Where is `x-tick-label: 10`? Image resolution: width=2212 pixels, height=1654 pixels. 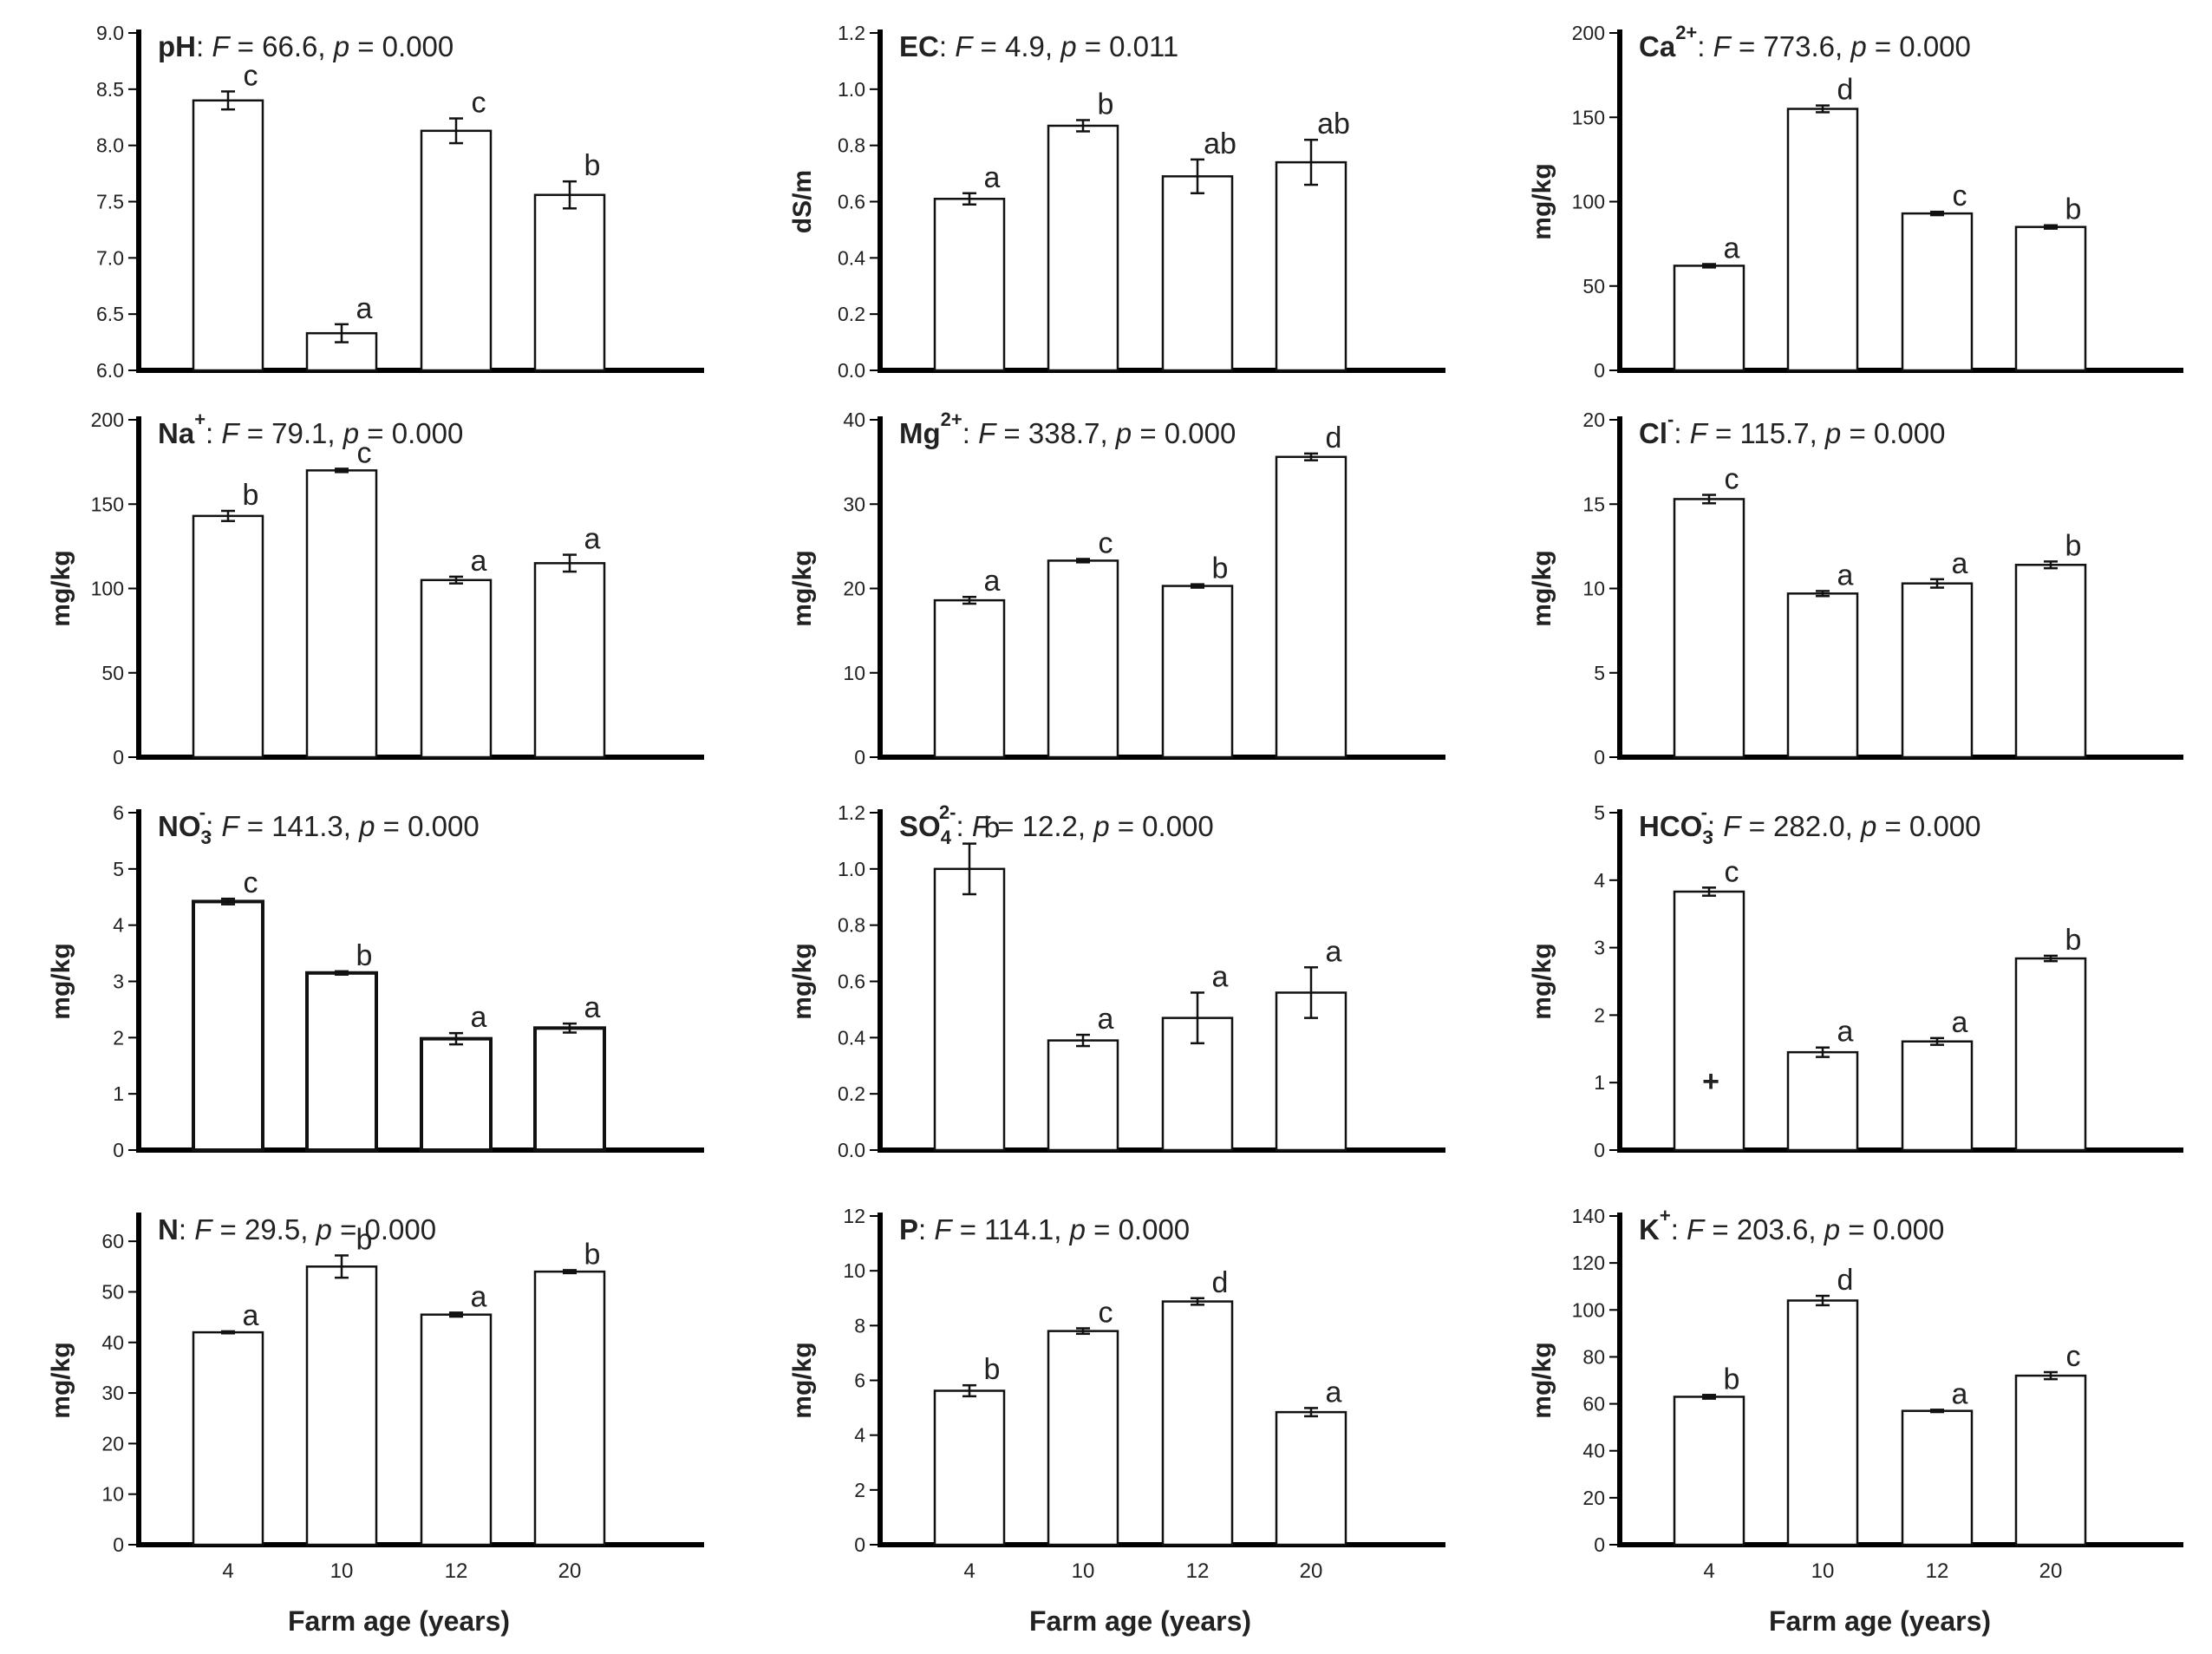
x-tick-label: 10 is located at coordinates (342, 1571).